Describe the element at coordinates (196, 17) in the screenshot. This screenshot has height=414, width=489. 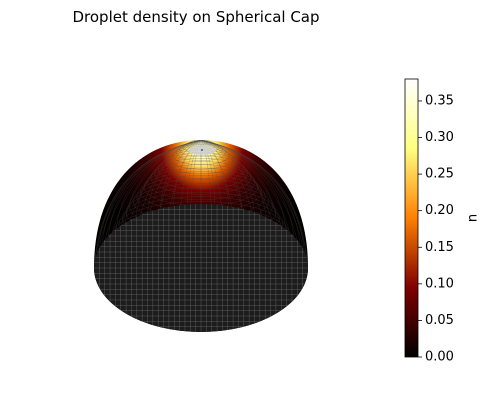
I see `chart-title: Droplet density on Spherical Cap` at that location.